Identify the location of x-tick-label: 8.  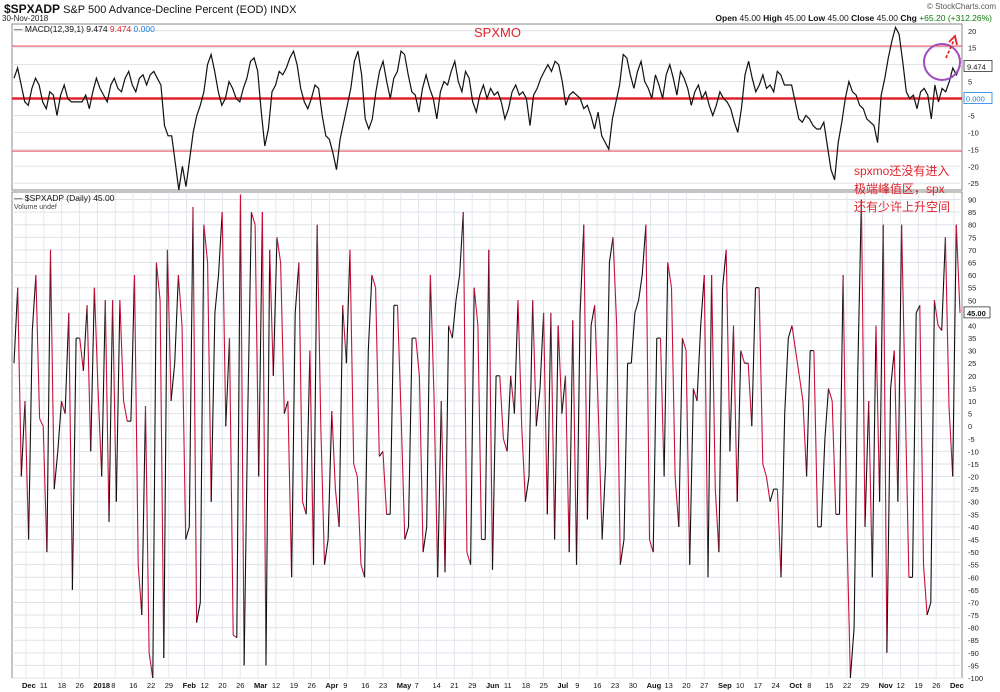
(113, 685).